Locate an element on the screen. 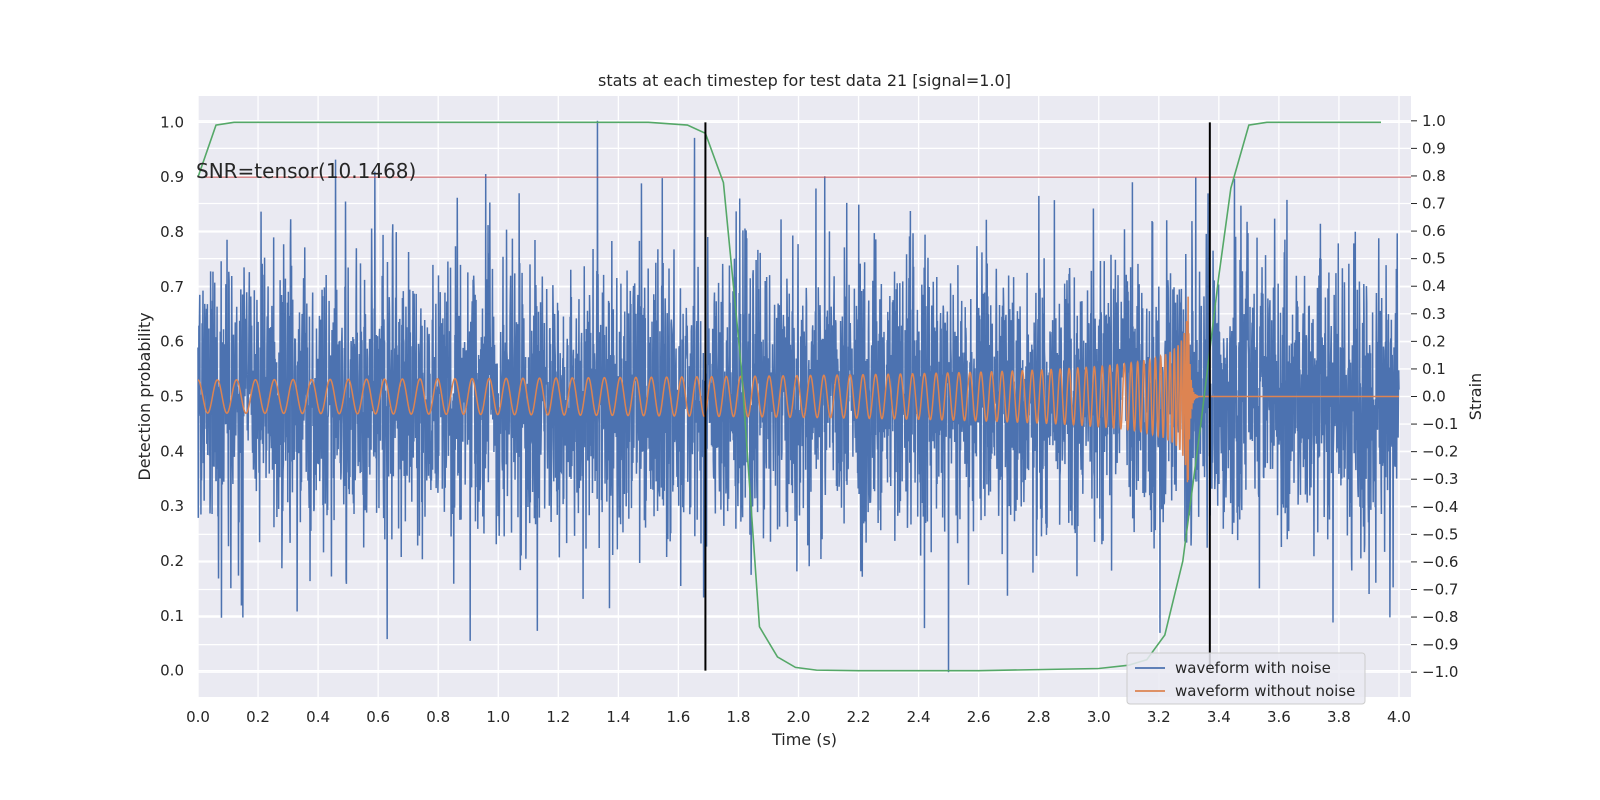 The image size is (1600, 800). y-tick-label-right: −0.5 is located at coordinates (1440, 534).